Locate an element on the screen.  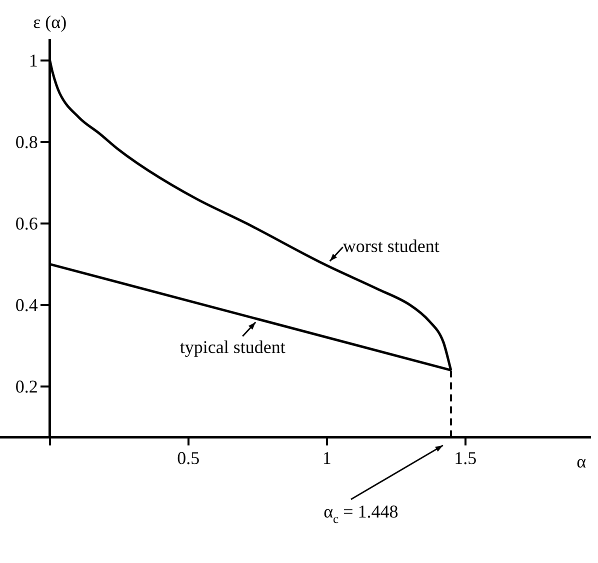
x-tick-label: 1 is located at coordinates (327, 458).